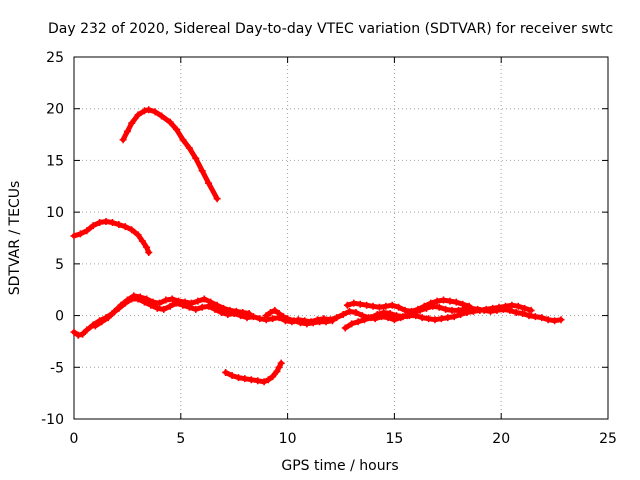 The image size is (640, 480). What do you see at coordinates (608, 439) in the screenshot?
I see `x-tick-label: 25` at bounding box center [608, 439].